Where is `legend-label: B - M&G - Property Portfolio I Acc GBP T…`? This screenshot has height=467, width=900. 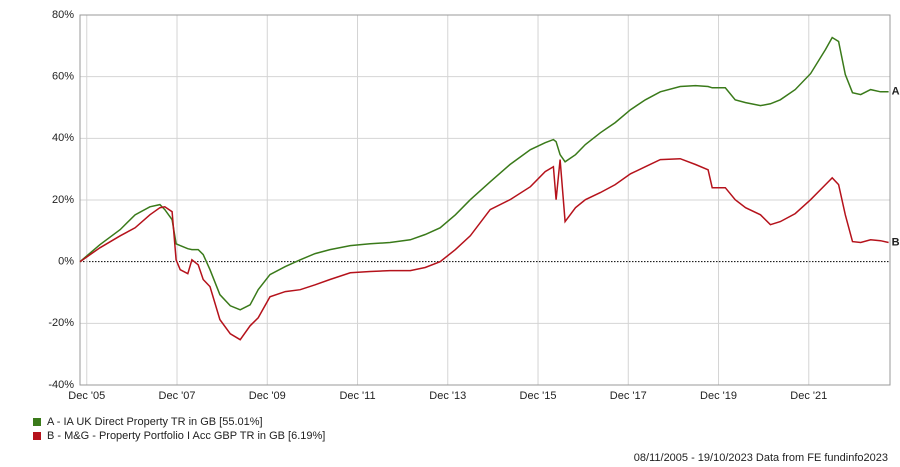 legend-label: B - M&G - Property Portfolio I Acc GBP T… is located at coordinates (186, 436).